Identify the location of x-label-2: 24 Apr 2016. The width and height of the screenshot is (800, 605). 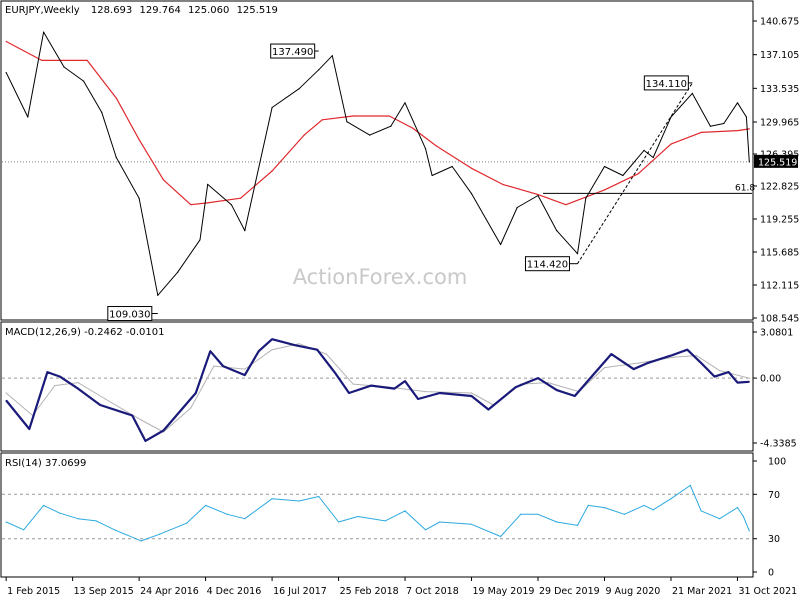
(169, 591).